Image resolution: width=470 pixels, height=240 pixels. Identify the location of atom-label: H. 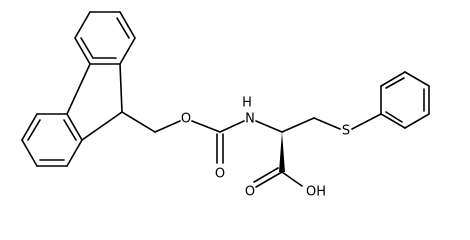
(247, 103).